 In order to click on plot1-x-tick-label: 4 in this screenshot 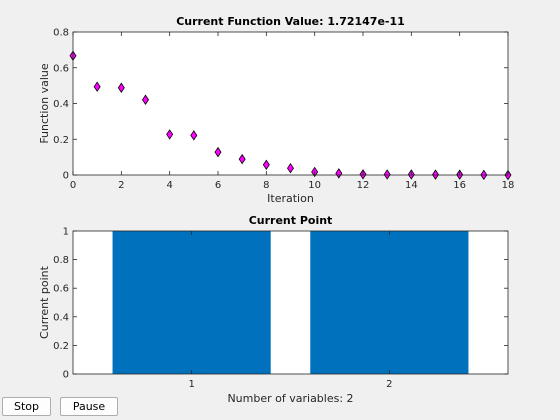, I will do `click(169, 185)`.